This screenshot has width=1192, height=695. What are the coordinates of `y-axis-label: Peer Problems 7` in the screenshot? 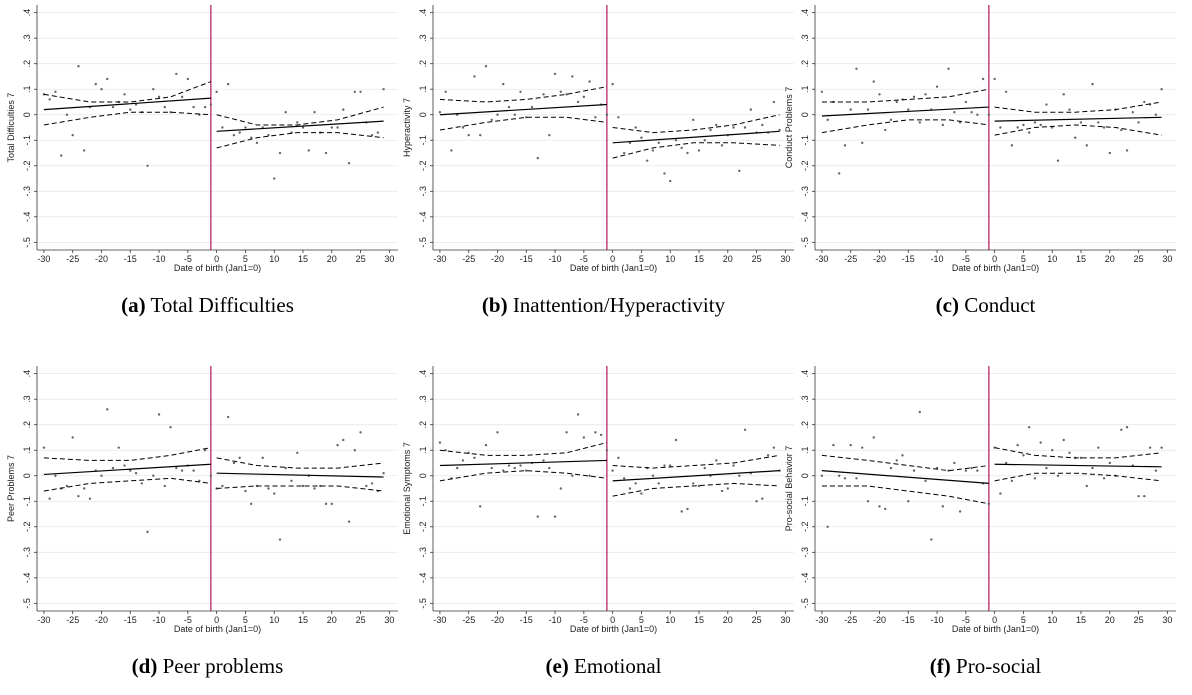 It's located at (11, 488).